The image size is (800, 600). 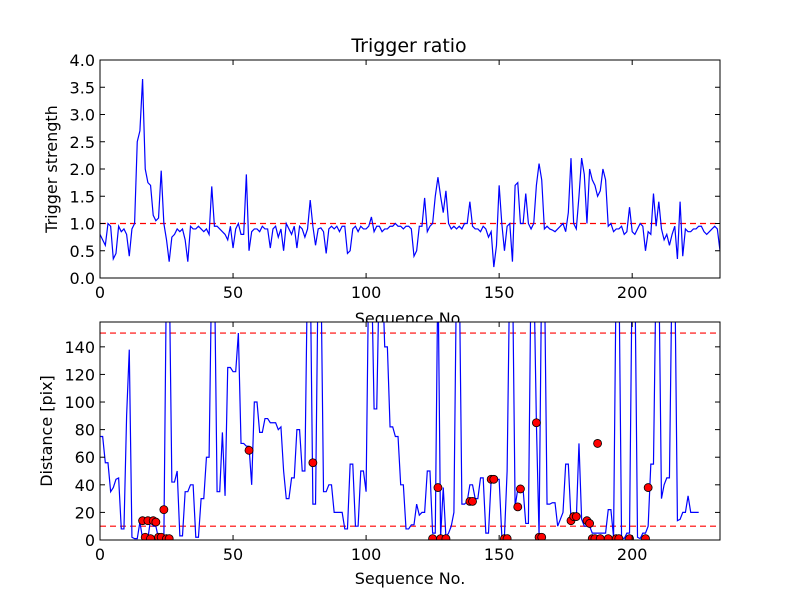 I want to click on y-axis-label: Trigger strength, so click(x=51, y=169).